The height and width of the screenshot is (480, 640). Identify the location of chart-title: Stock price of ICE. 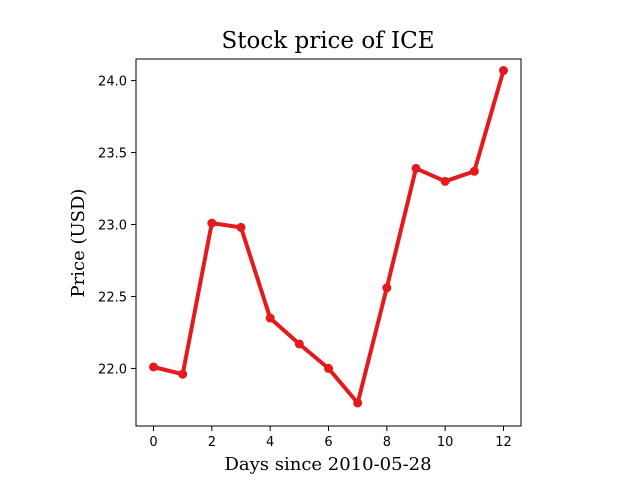
(328, 41).